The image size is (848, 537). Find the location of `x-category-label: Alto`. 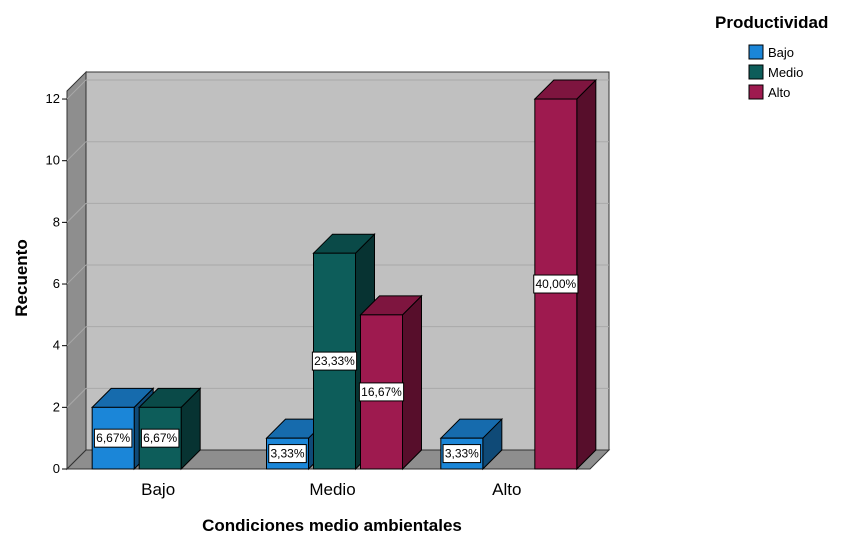

x-category-label: Alto is located at coordinates (506, 489).